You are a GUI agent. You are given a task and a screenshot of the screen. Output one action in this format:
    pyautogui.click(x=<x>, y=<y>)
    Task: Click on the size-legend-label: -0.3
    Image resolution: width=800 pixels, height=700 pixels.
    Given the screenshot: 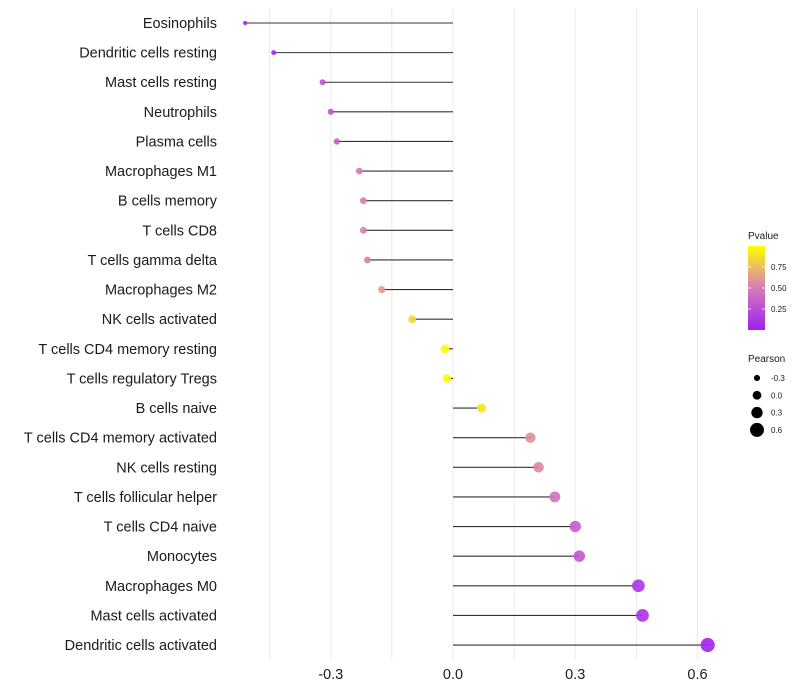 What is the action you would take?
    pyautogui.click(x=778, y=378)
    